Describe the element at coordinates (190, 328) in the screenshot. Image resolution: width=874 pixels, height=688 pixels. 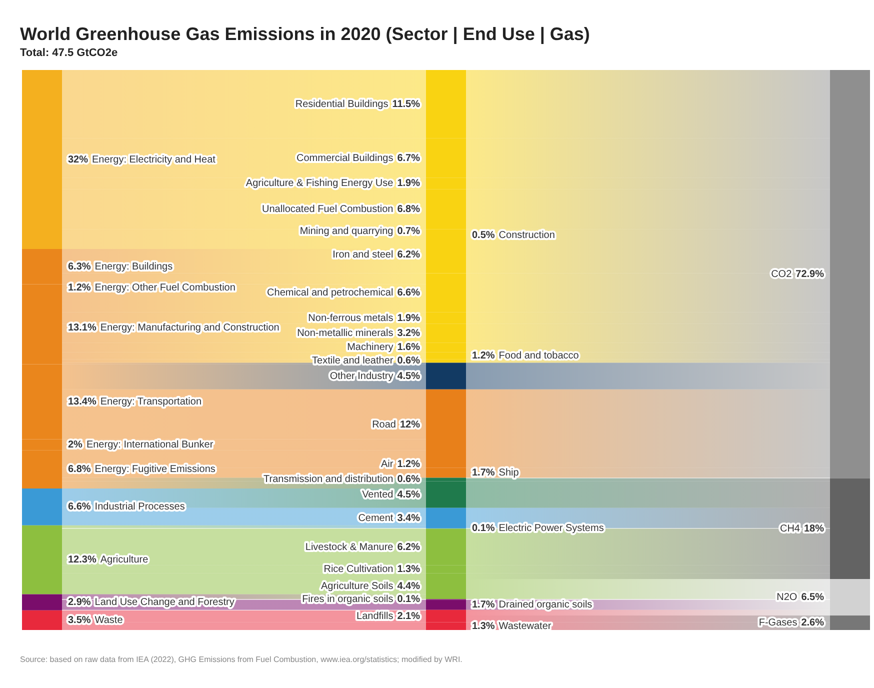
I see `category-label: Energy: Manufacturing and Construction` at that location.